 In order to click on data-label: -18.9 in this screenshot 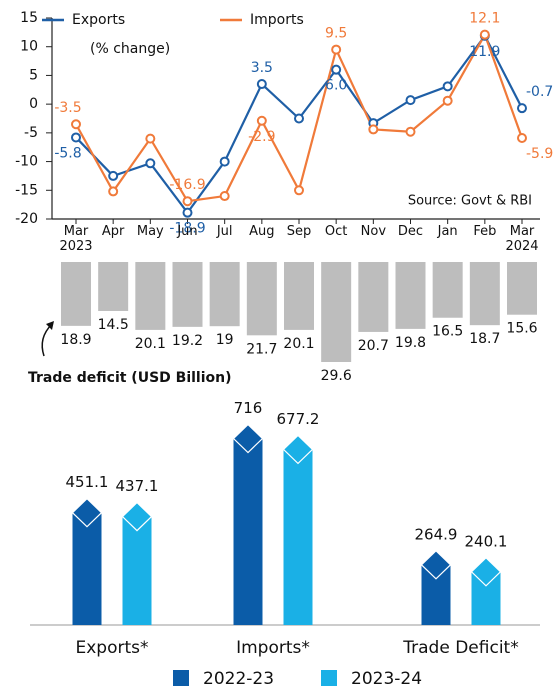, I will do `click(187, 229)`.